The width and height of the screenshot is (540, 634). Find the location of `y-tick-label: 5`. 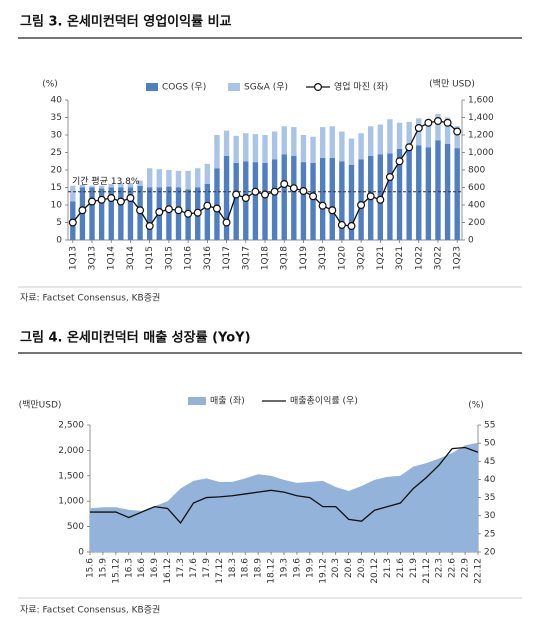

y-tick-label: 5 is located at coordinates (59, 223).